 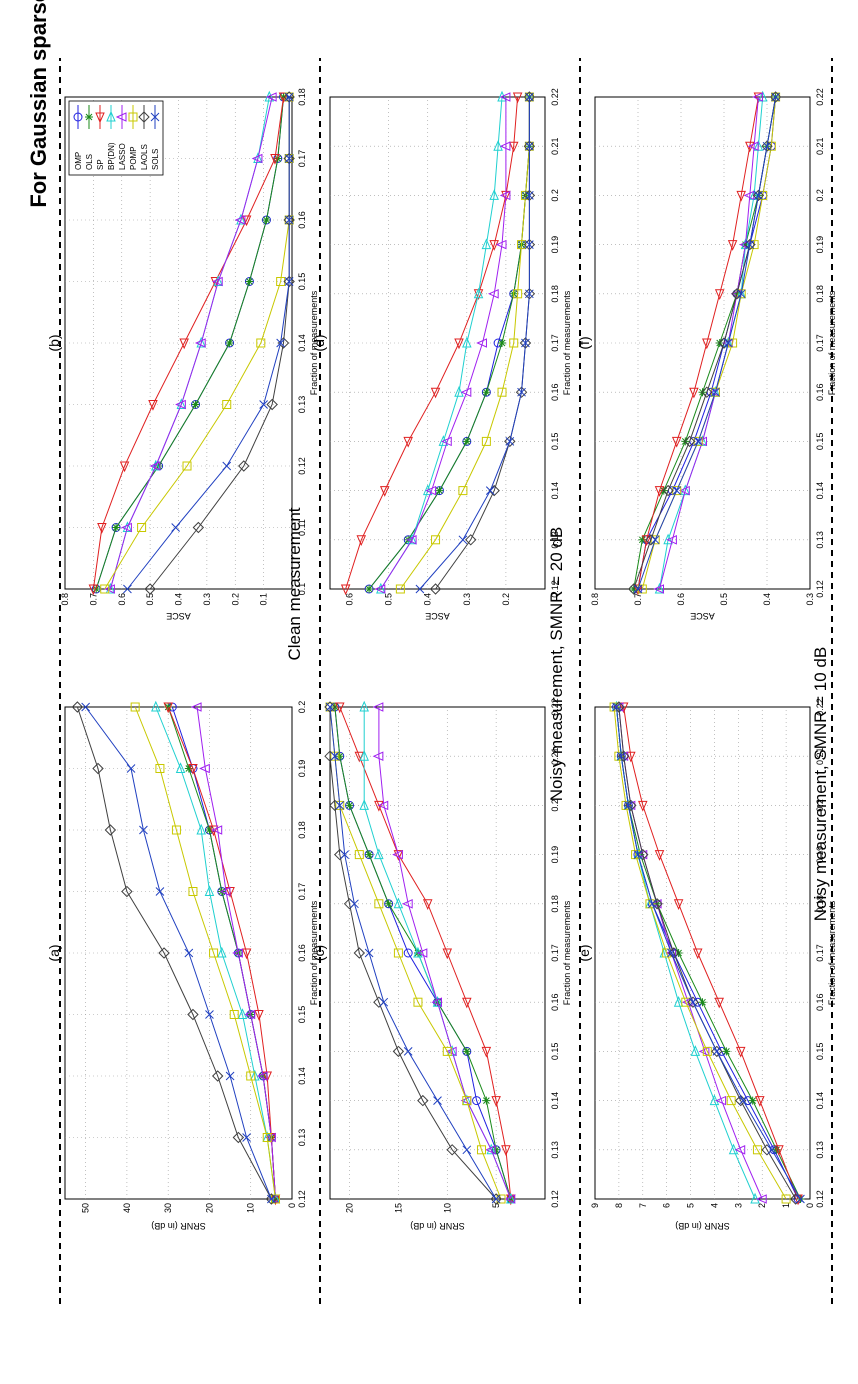 I want to click on row-label-10db: Noisy measurement, SMNR = 10 dB, so click(x=820, y=784).